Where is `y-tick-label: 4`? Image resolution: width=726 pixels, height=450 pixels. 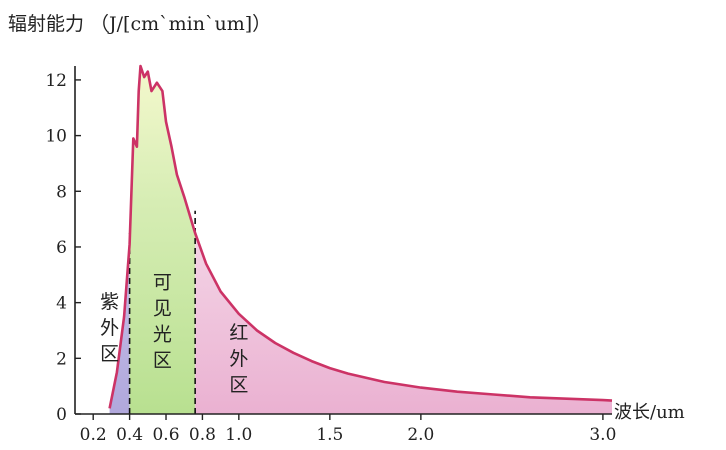
y-tick-label: 4 is located at coordinates (61, 304).